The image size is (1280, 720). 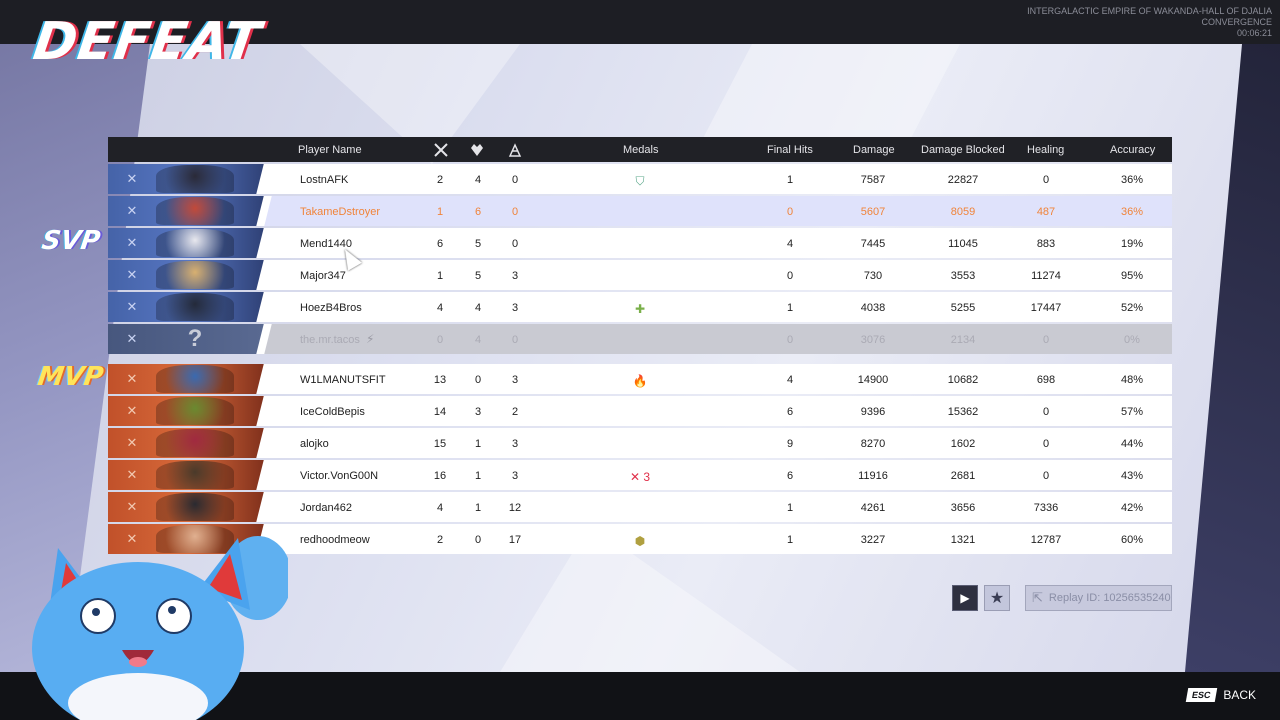 What do you see at coordinates (478, 508) in the screenshot?
I see `deaths: 1` at bounding box center [478, 508].